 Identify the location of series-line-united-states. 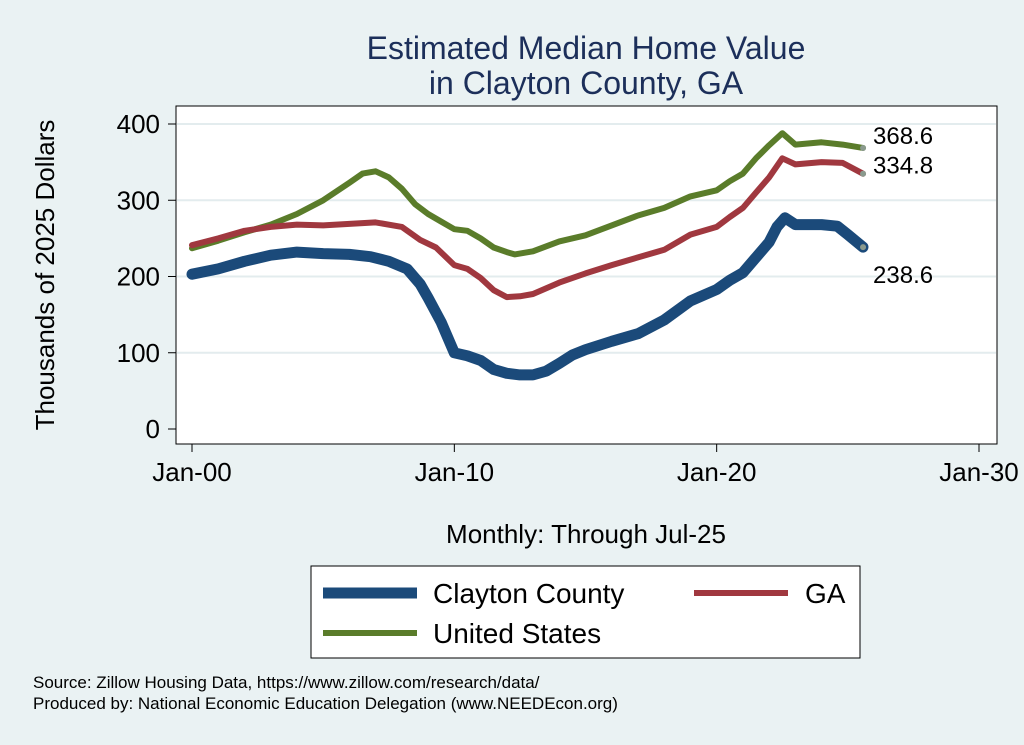
(527, 194).